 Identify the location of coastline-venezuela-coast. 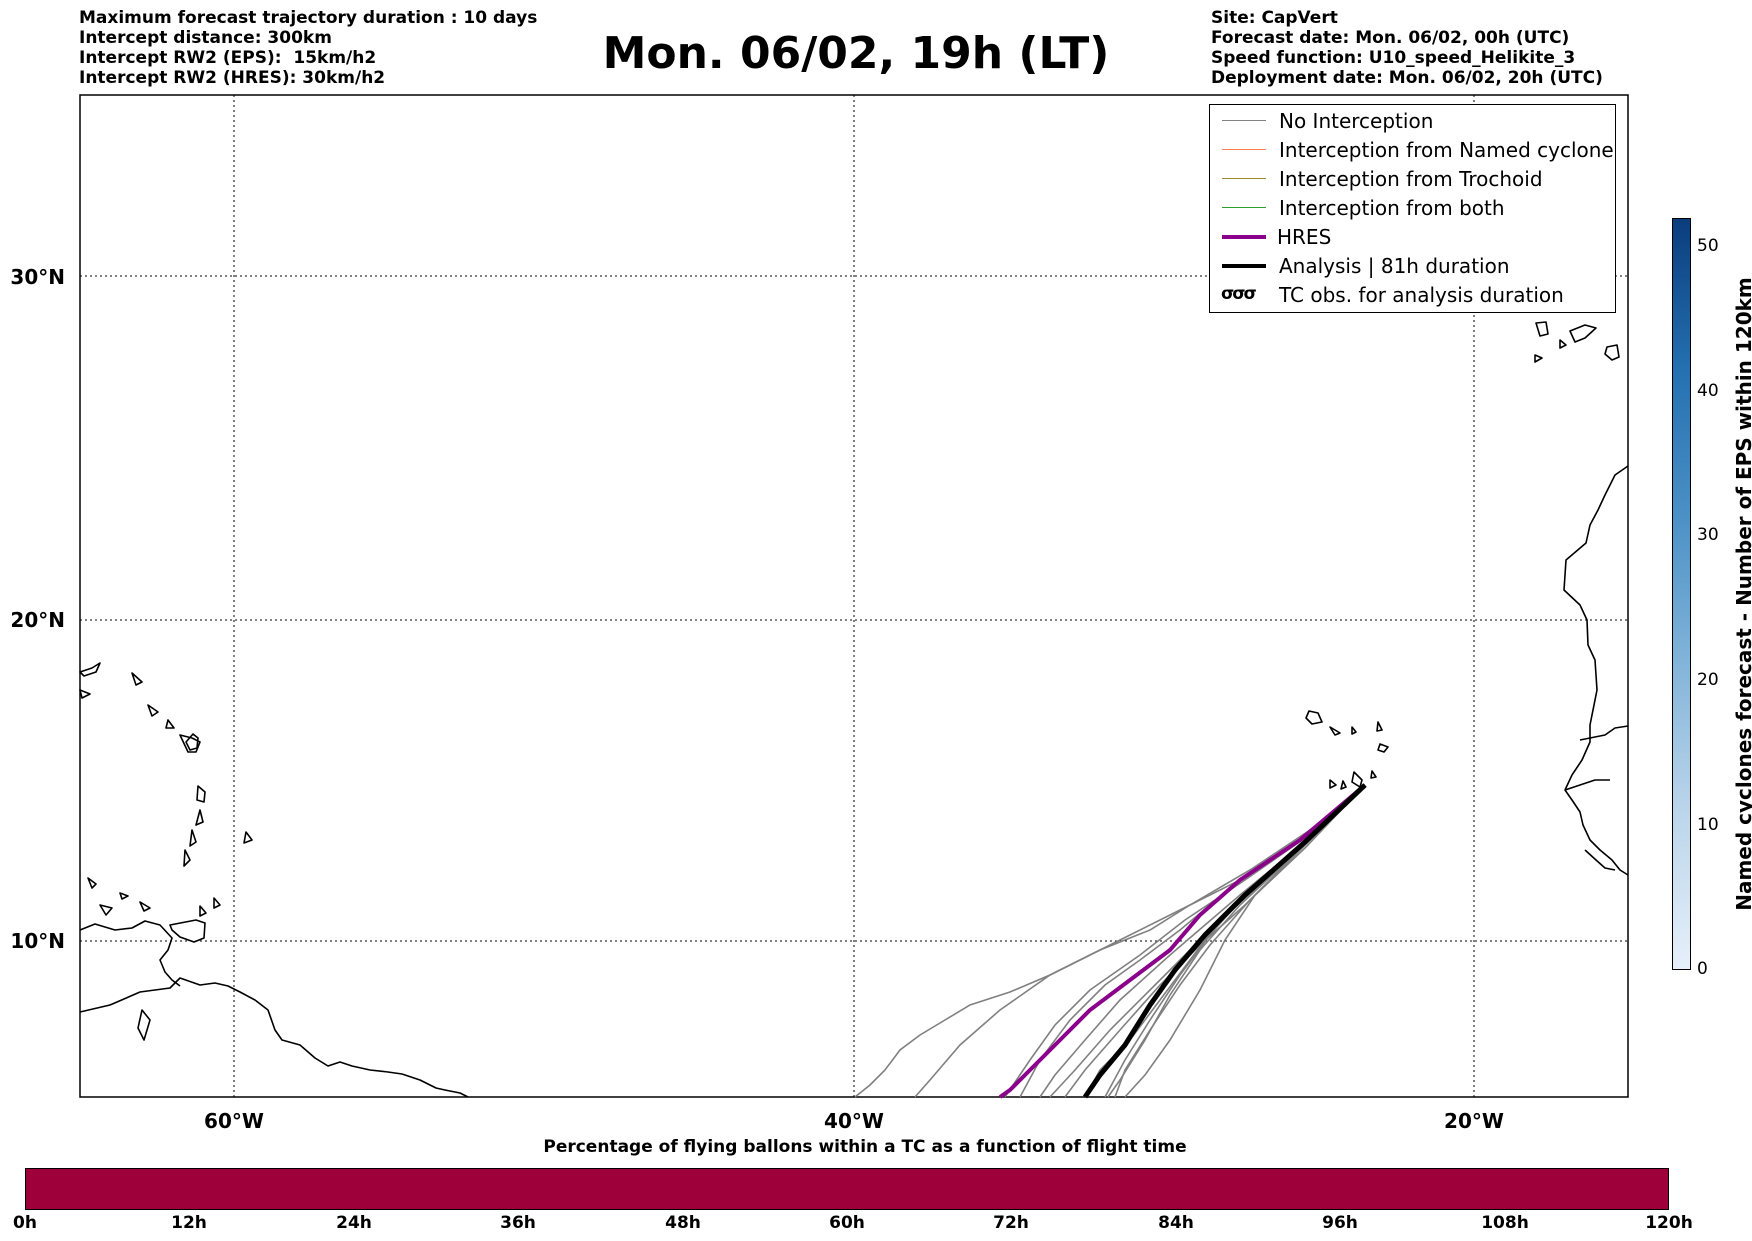
(130, 953).